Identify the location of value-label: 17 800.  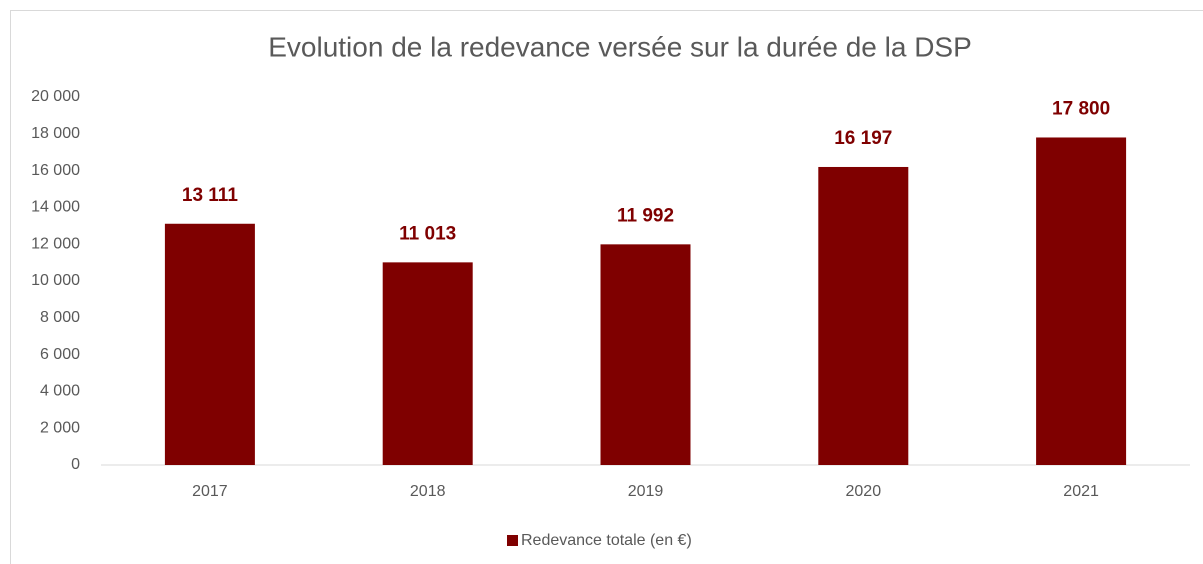
(1081, 108).